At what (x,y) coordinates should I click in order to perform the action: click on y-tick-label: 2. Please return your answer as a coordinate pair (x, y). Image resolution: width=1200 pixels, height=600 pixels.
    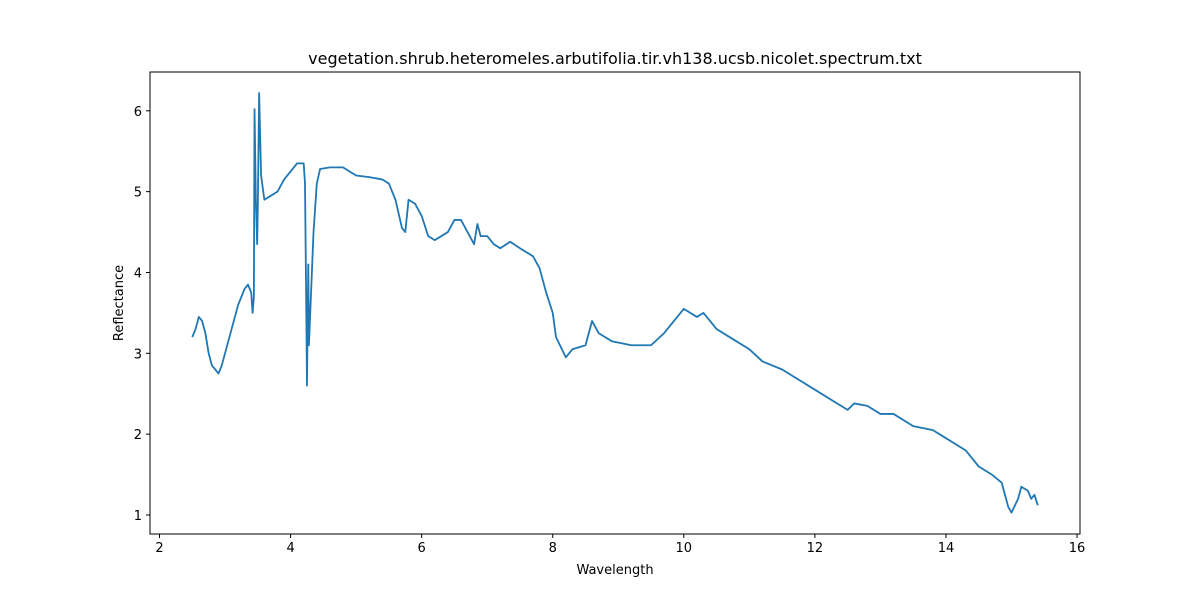
    Looking at the image, I should click on (138, 435).